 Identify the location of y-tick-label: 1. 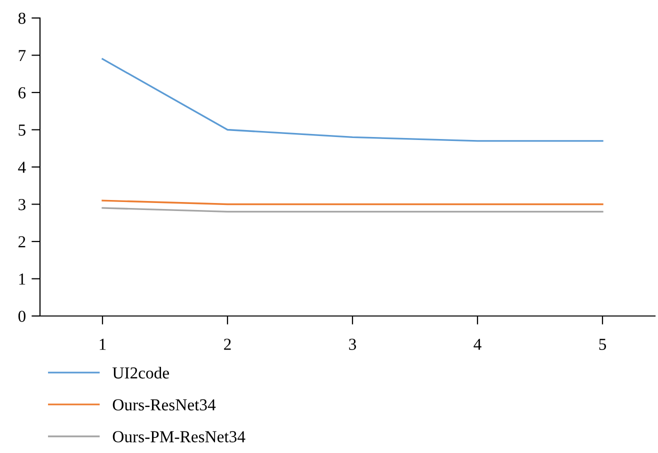
(22, 279).